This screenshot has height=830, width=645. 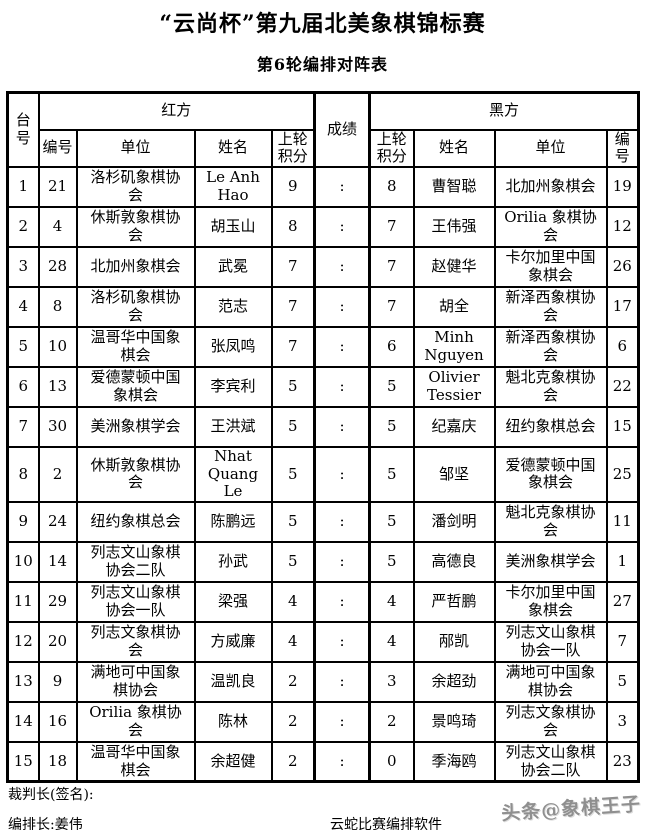 I want to click on cell-board: 13, so click(x=23, y=681).